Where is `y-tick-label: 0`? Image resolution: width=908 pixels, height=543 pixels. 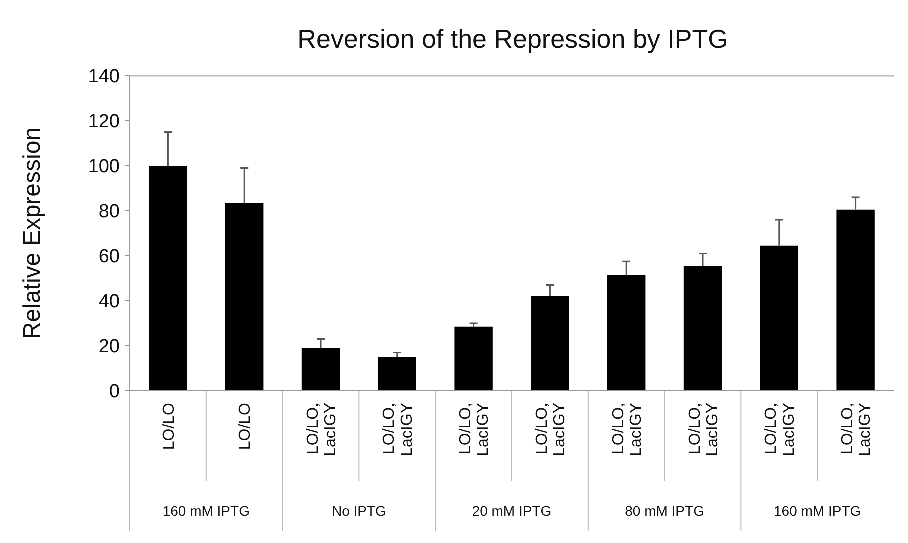
y-tick-label: 0 is located at coordinates (114, 392).